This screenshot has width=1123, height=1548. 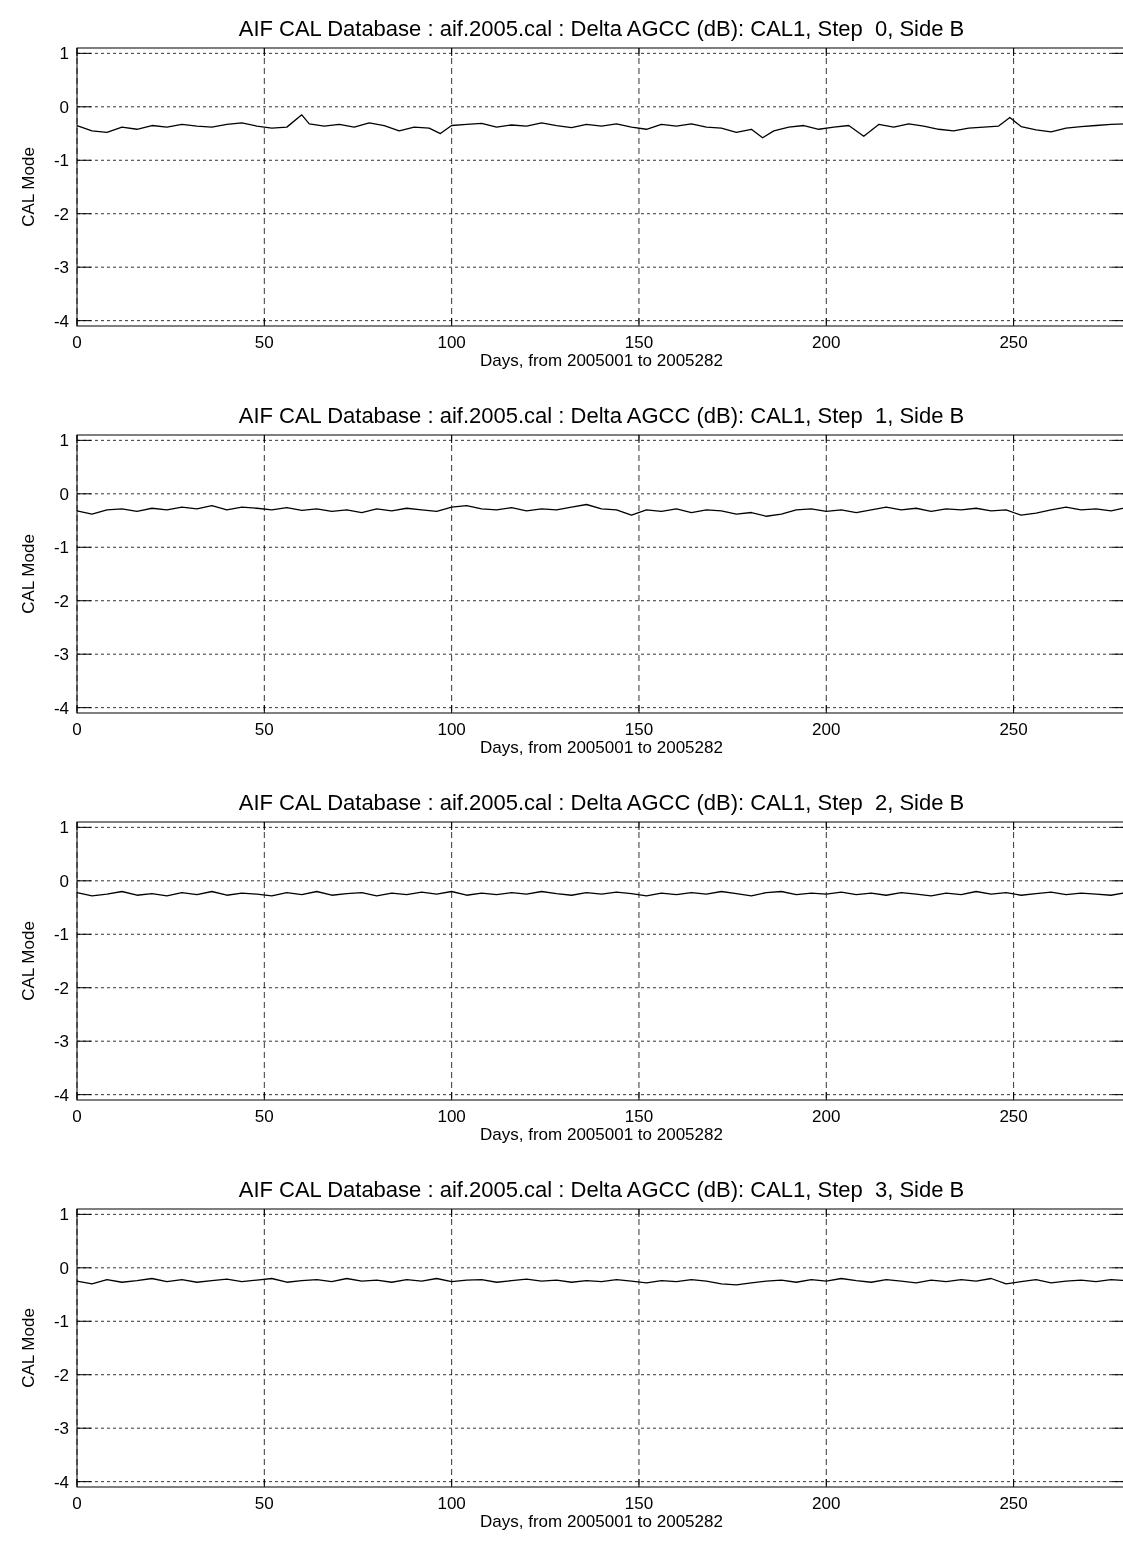 What do you see at coordinates (601, 1189) in the screenshot?
I see `chart-title: AIF CAL Database : aif.2005.cal : Delta AGCC (dB): CAL1, Step 3, Side B` at bounding box center [601, 1189].